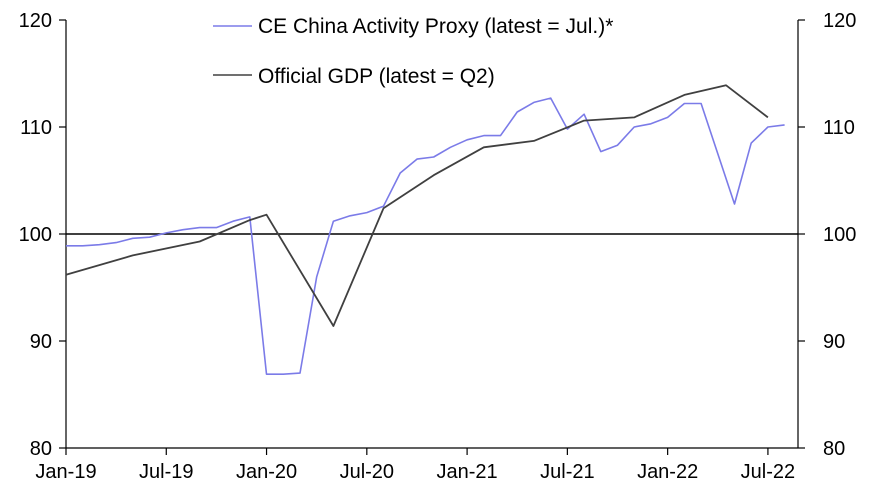 This screenshot has width=884, height=491. Describe the element at coordinates (41, 449) in the screenshot. I see `left-y-tick-label: 80` at that location.